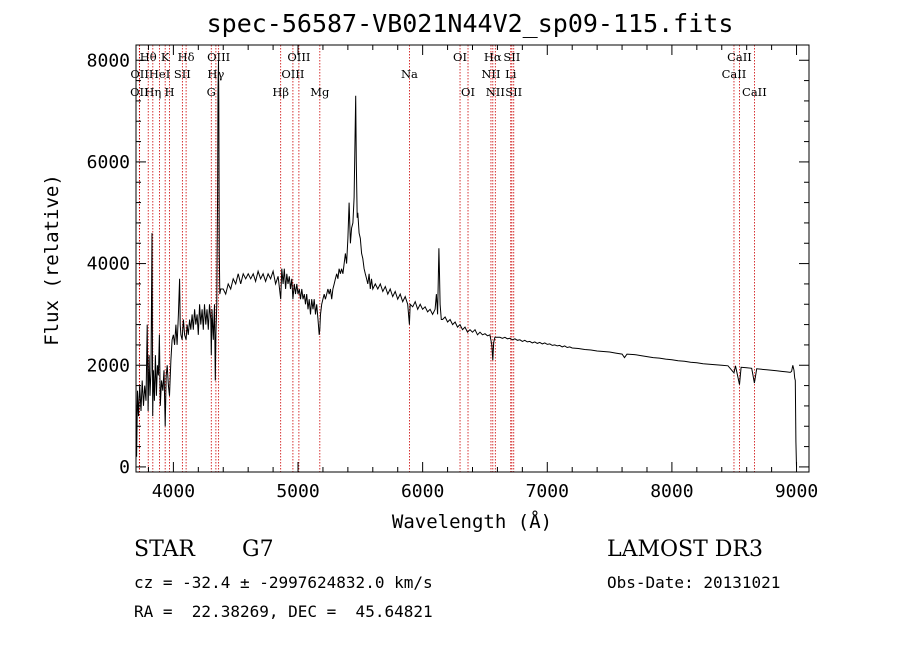 The height and width of the screenshot is (649, 900). What do you see at coordinates (409, 74) in the screenshot?
I see `line-label: Na` at bounding box center [409, 74].